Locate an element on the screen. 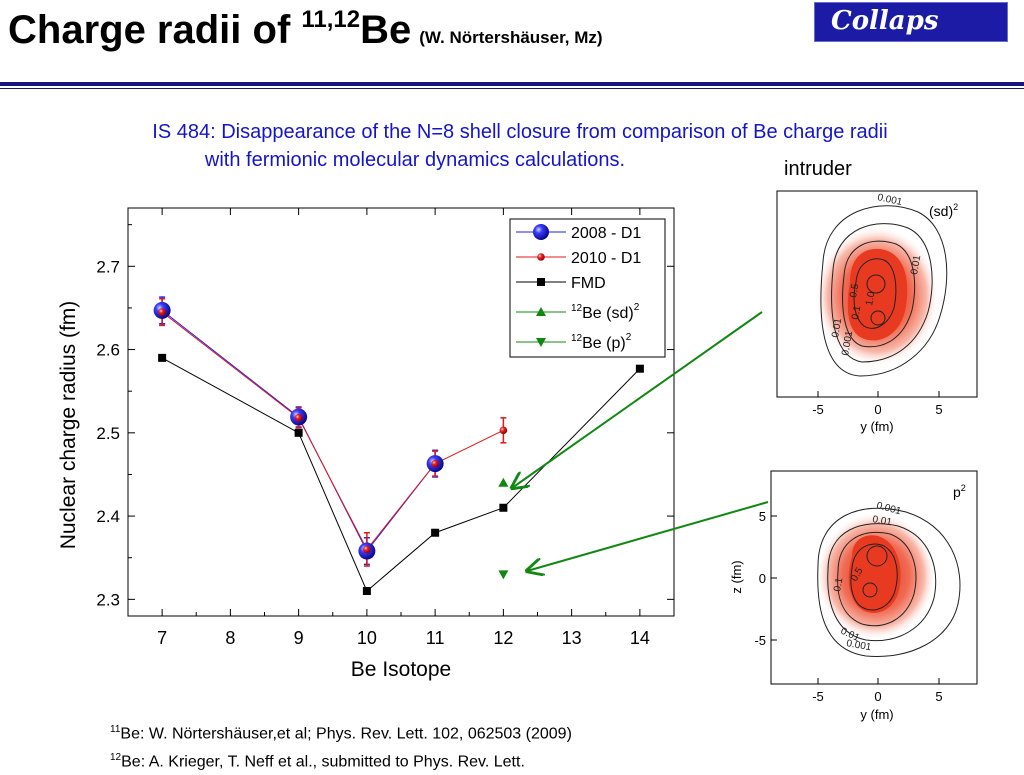  map2-contour-label: 0.01 is located at coordinates (882, 521).